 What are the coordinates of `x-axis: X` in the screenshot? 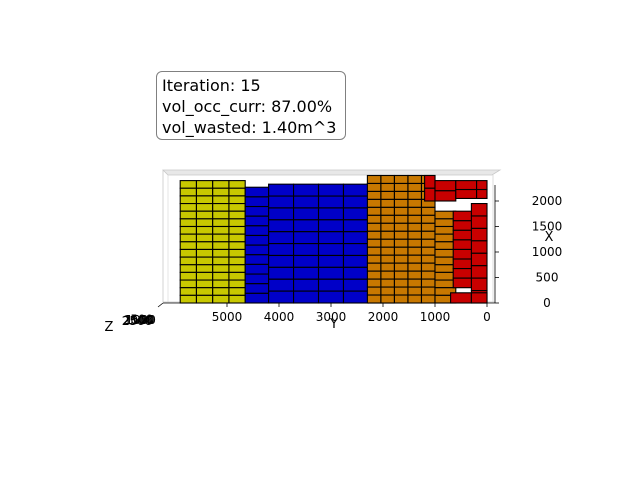 It's located at (524, 244).